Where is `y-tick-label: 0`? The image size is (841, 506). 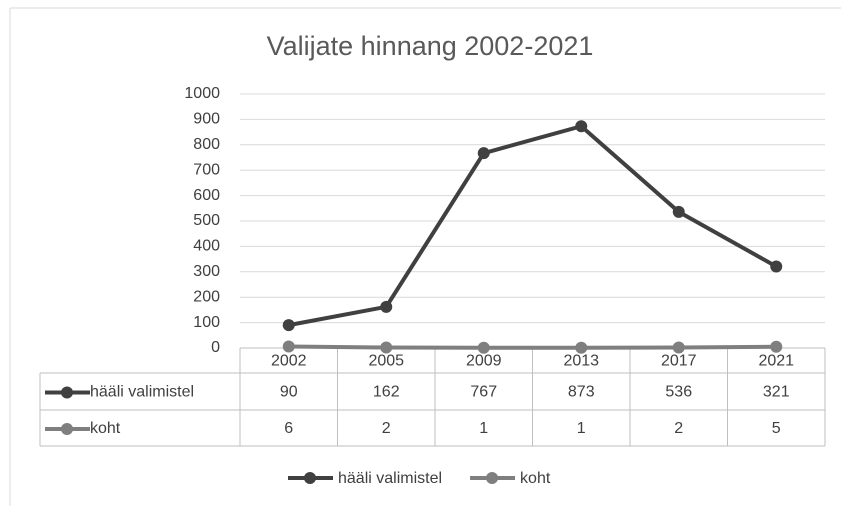 y-tick-label: 0 is located at coordinates (215, 347).